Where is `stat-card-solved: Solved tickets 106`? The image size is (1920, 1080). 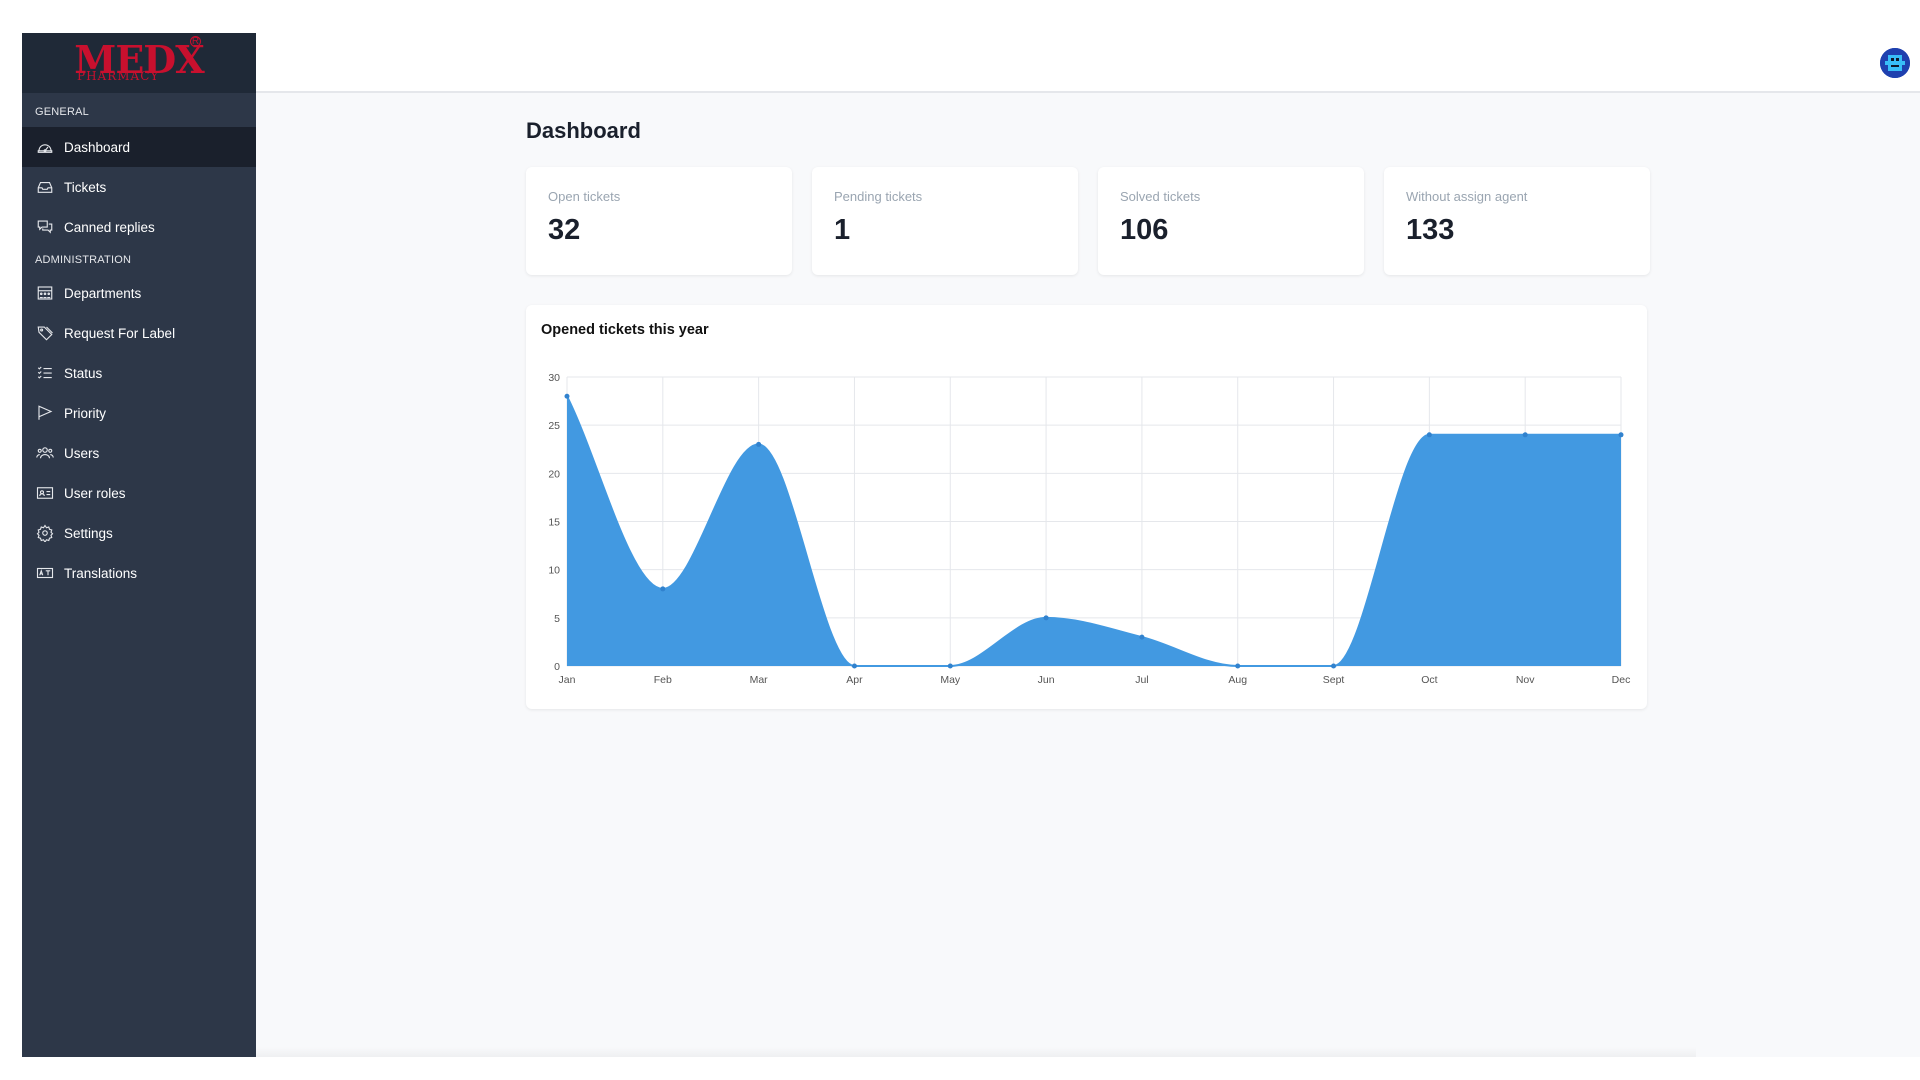 stat-card-solved: Solved tickets 106 is located at coordinates (1231, 221).